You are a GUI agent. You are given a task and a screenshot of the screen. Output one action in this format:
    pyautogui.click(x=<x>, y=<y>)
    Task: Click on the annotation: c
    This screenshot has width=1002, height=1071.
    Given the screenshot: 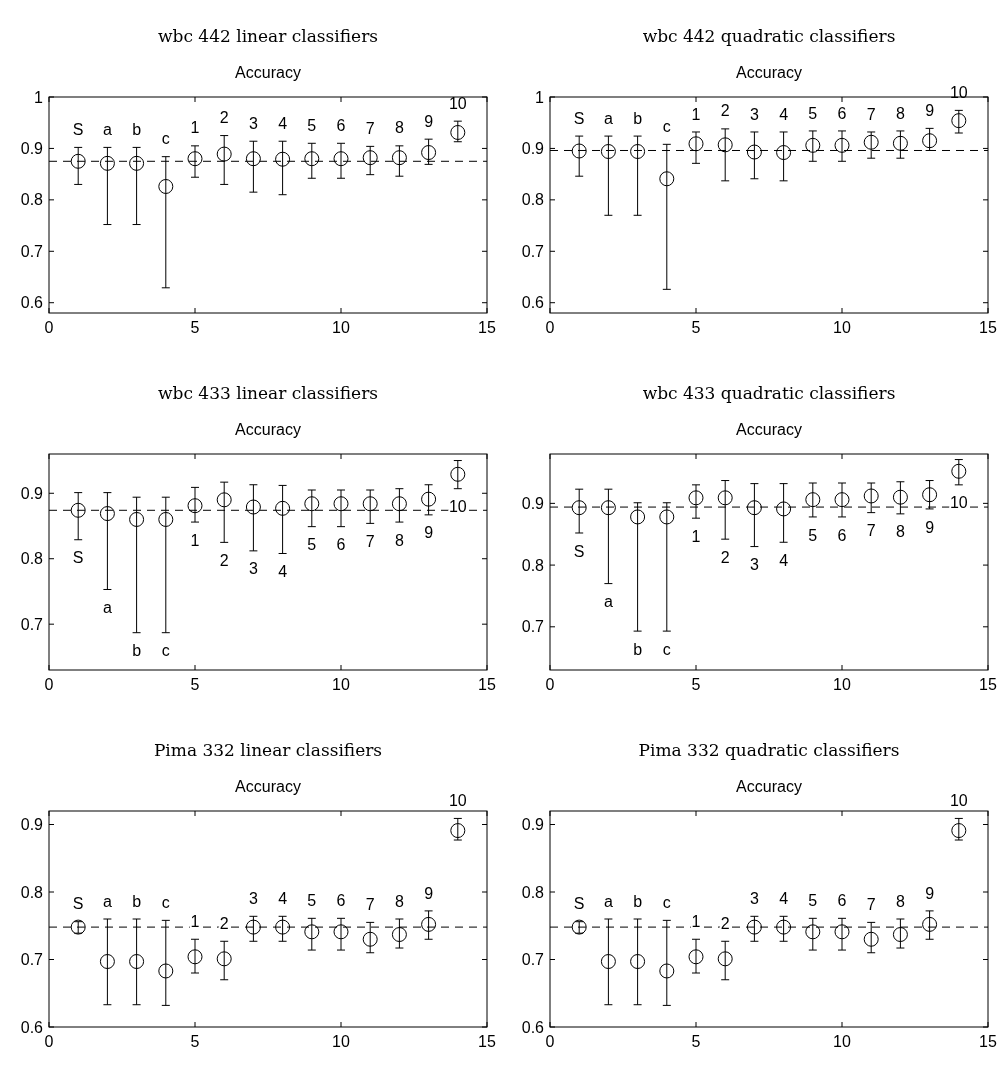 What is the action you would take?
    pyautogui.click(x=165, y=139)
    